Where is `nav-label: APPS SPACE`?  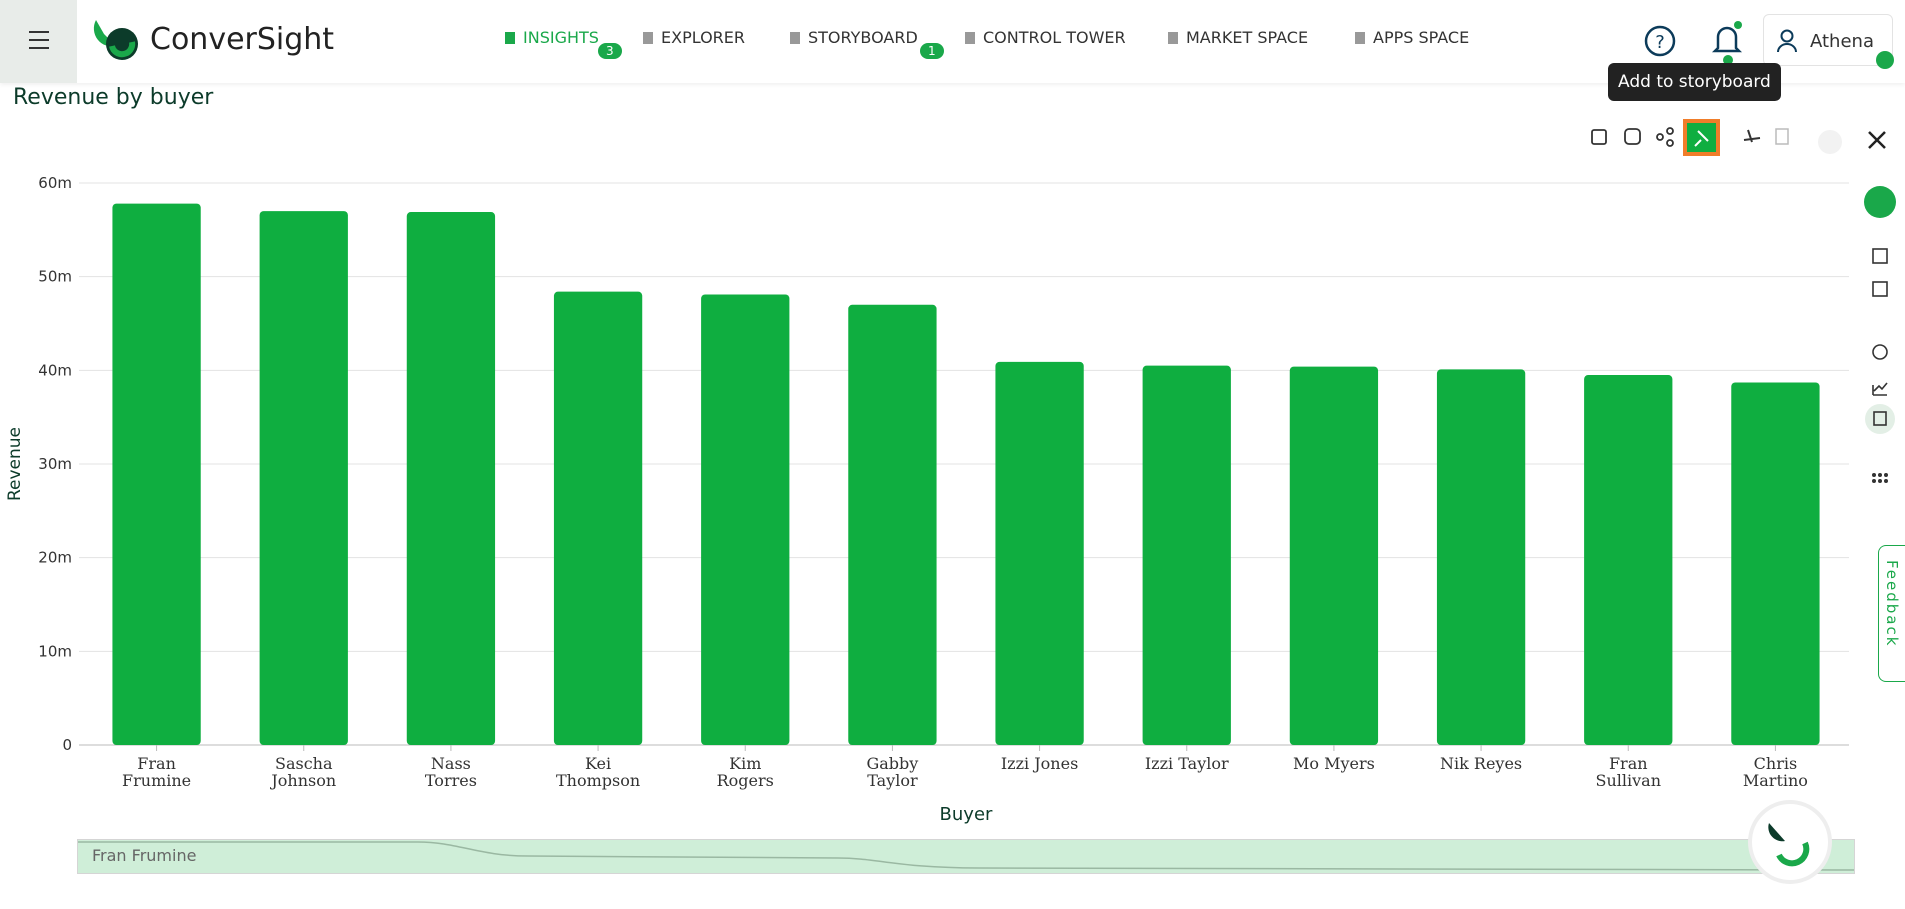
nav-label: APPS SPACE is located at coordinates (1421, 37).